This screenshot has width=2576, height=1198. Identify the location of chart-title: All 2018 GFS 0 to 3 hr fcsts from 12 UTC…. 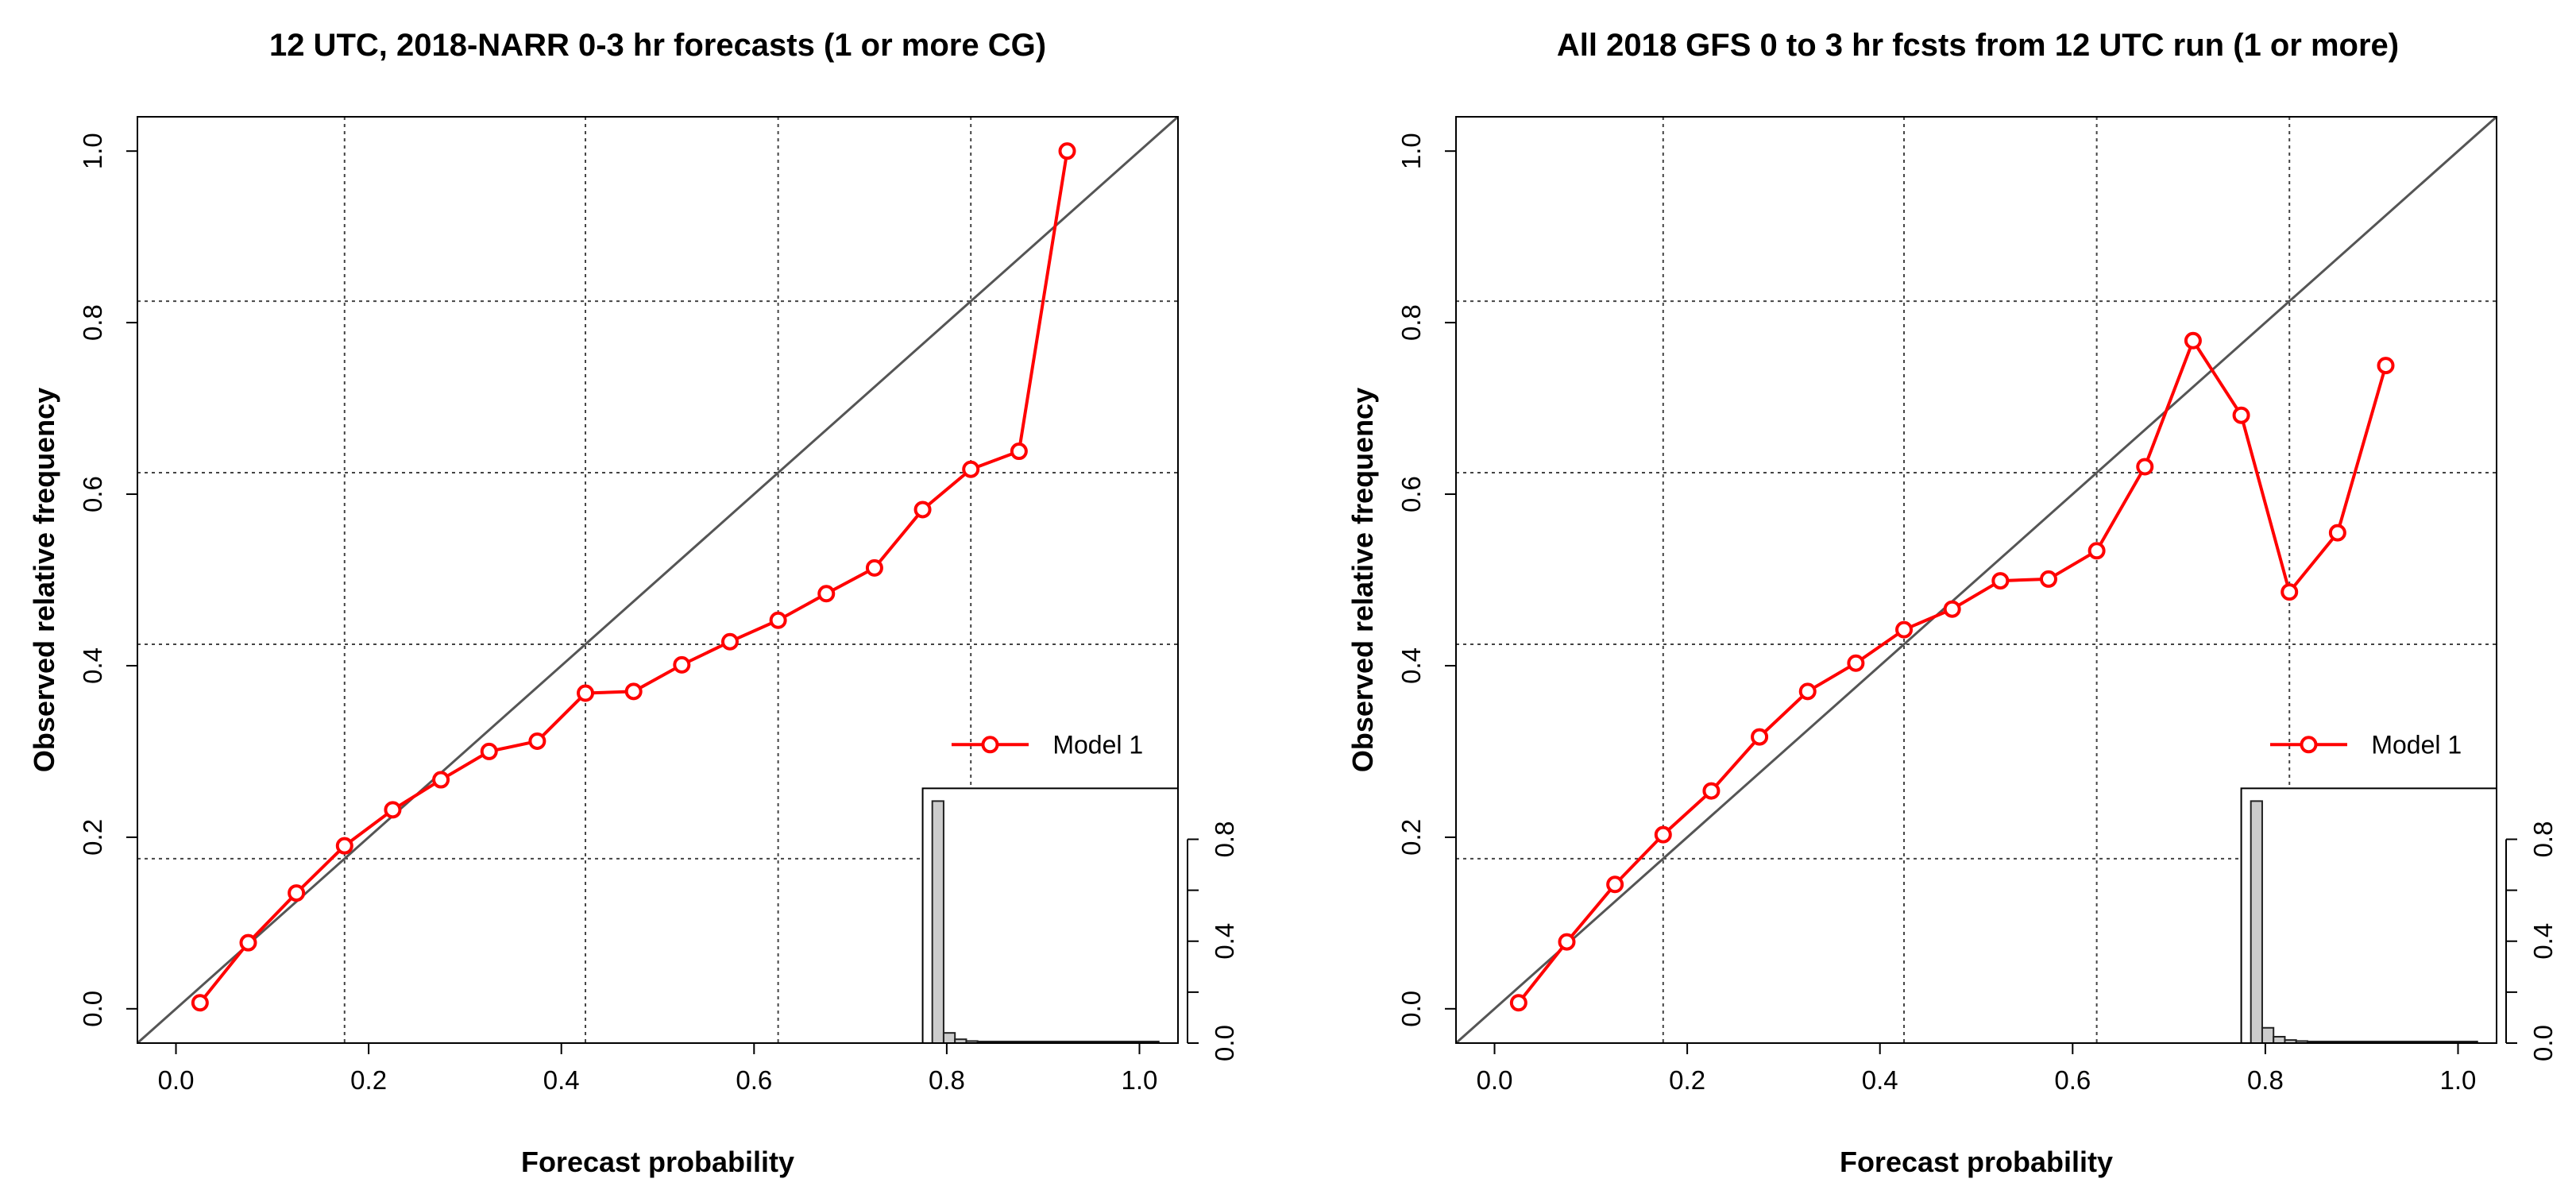
(1978, 45).